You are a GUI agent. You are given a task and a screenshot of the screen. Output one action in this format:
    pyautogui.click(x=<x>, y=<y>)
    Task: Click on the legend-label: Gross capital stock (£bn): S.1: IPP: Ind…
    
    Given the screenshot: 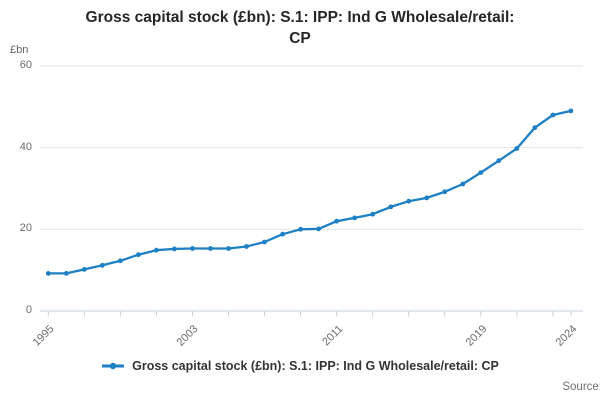 What is the action you would take?
    pyautogui.click(x=315, y=366)
    